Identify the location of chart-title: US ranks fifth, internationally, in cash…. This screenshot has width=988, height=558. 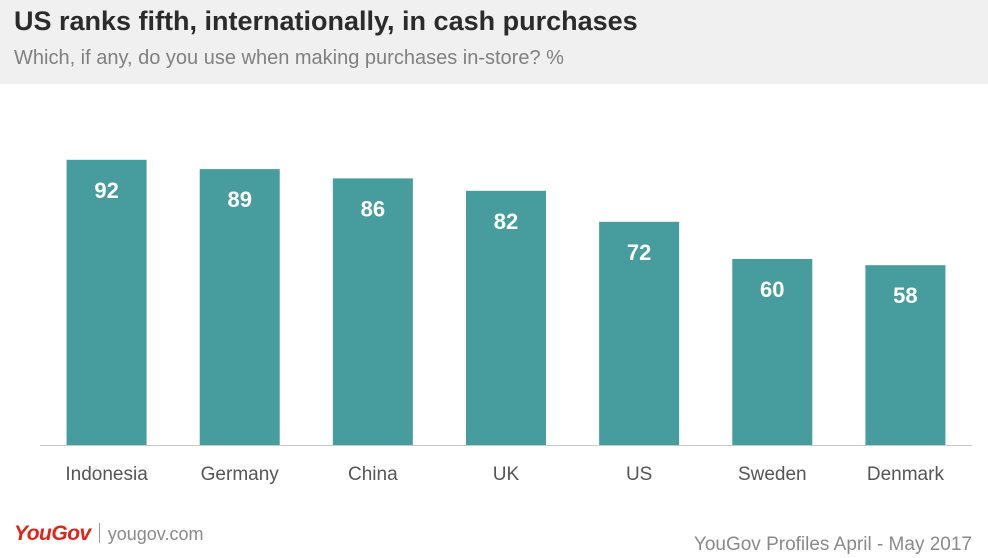
(326, 21).